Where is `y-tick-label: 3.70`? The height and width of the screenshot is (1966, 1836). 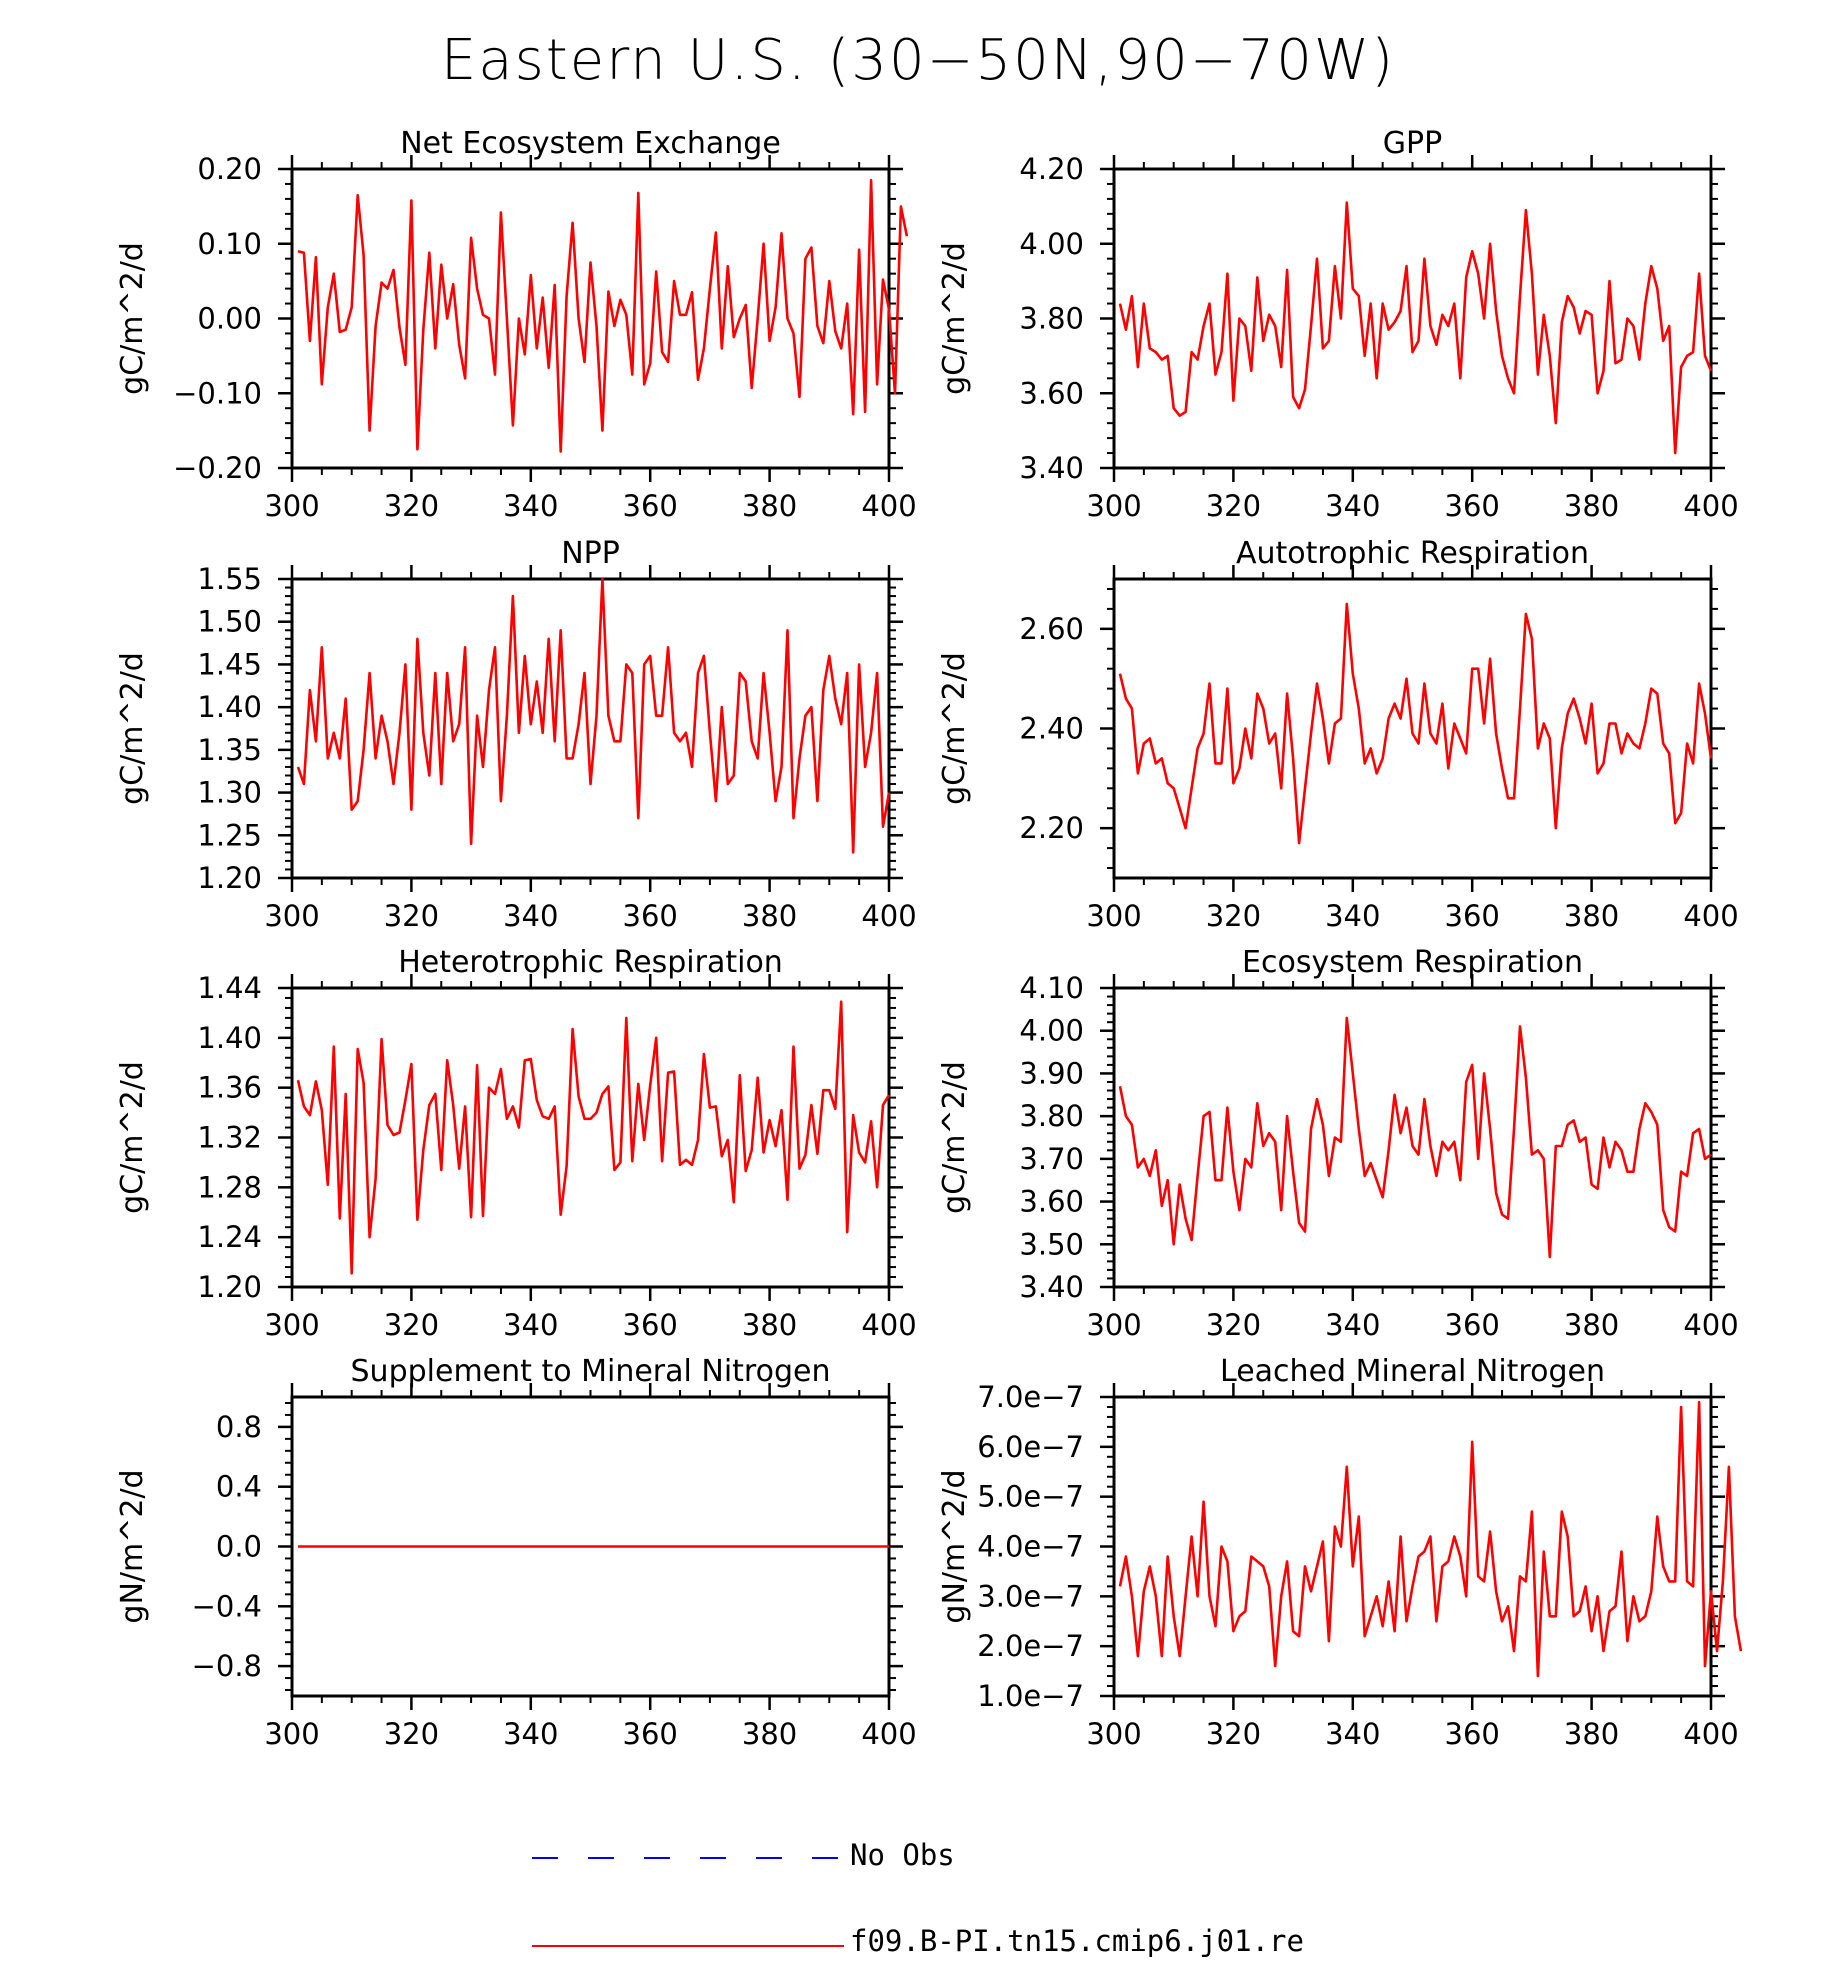
y-tick-label: 3.70 is located at coordinates (1051, 1159).